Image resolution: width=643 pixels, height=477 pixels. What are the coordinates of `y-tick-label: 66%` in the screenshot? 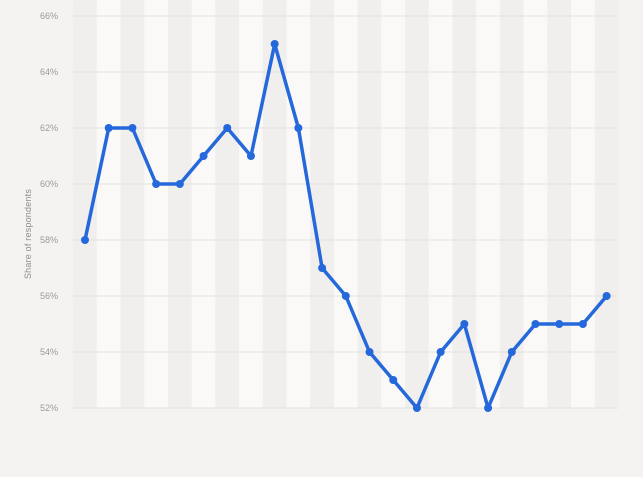 It's located at (49, 16).